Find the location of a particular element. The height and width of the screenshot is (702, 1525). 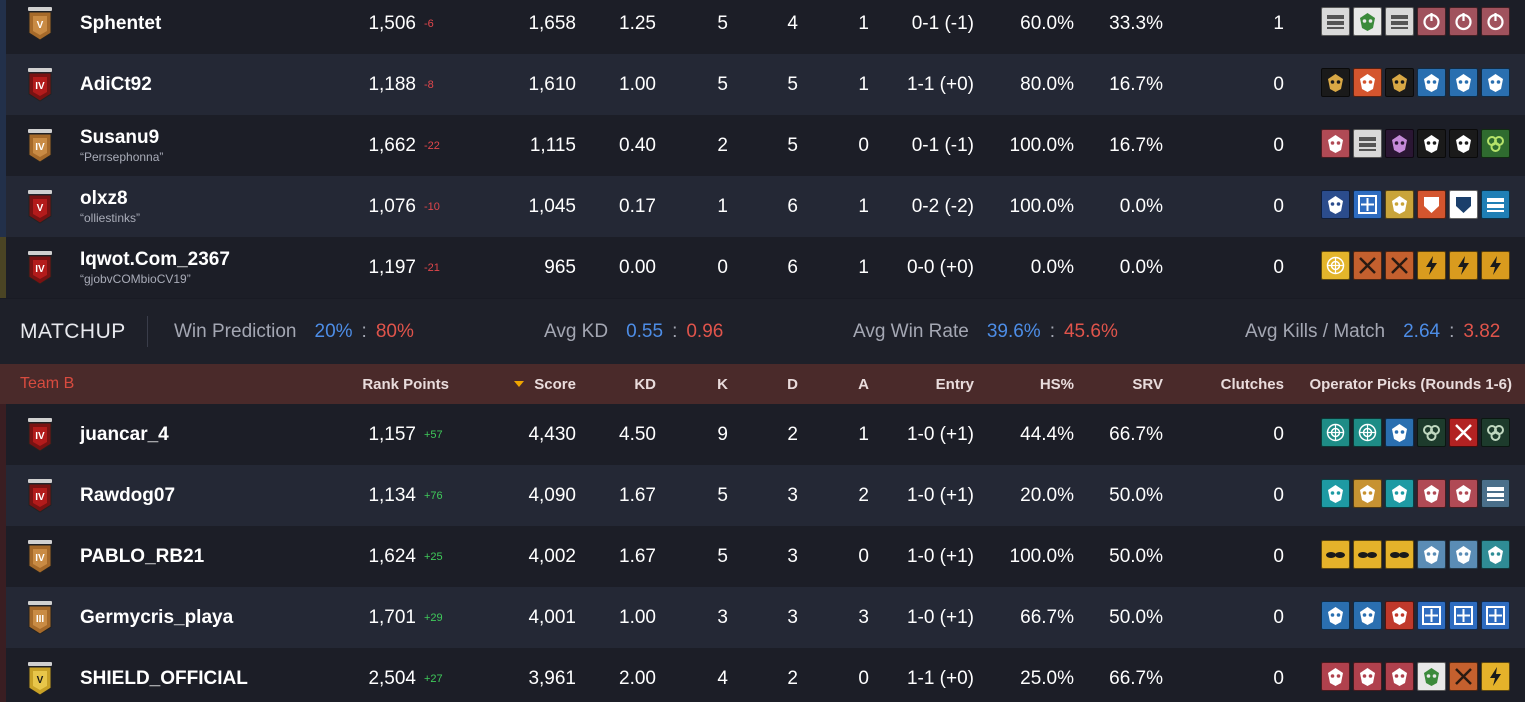

player-name: olxz8 is located at coordinates (104, 198).